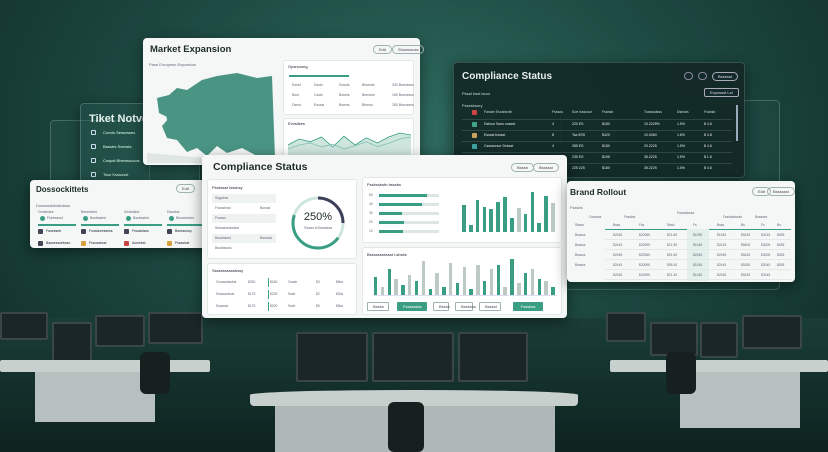 The height and width of the screenshot is (452, 828). What do you see at coordinates (228, 270) in the screenshot?
I see `card-title: Sssssbsssssbssy` at bounding box center [228, 270].